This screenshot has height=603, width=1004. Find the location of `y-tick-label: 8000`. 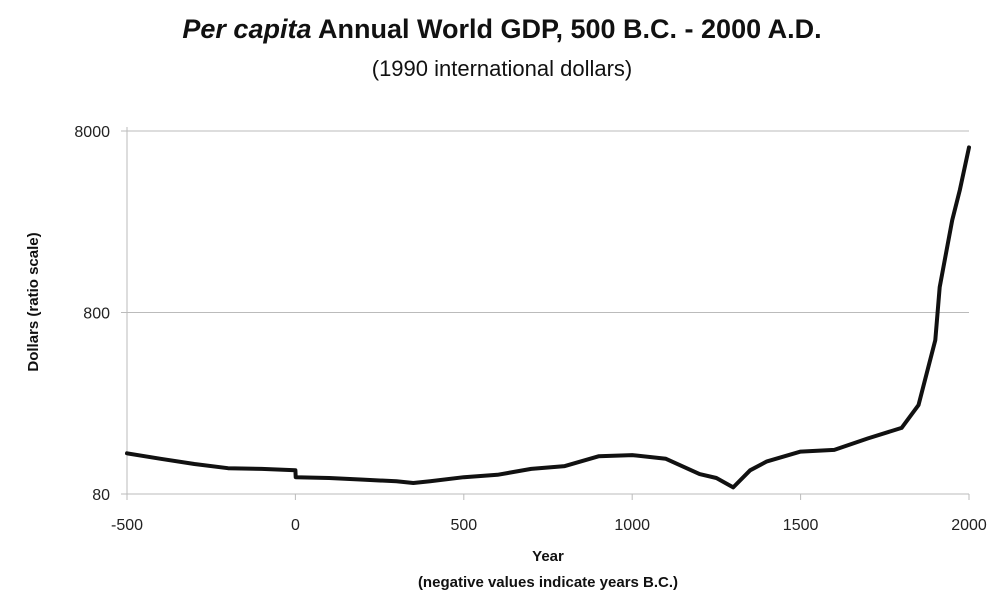

y-tick-label: 8000 is located at coordinates (92, 132).